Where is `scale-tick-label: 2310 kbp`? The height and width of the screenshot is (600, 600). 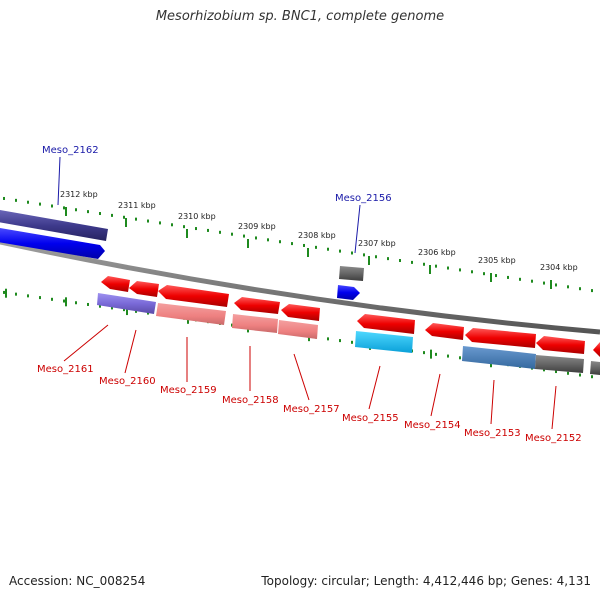 scale-tick-label: 2310 kbp is located at coordinates (197, 216).